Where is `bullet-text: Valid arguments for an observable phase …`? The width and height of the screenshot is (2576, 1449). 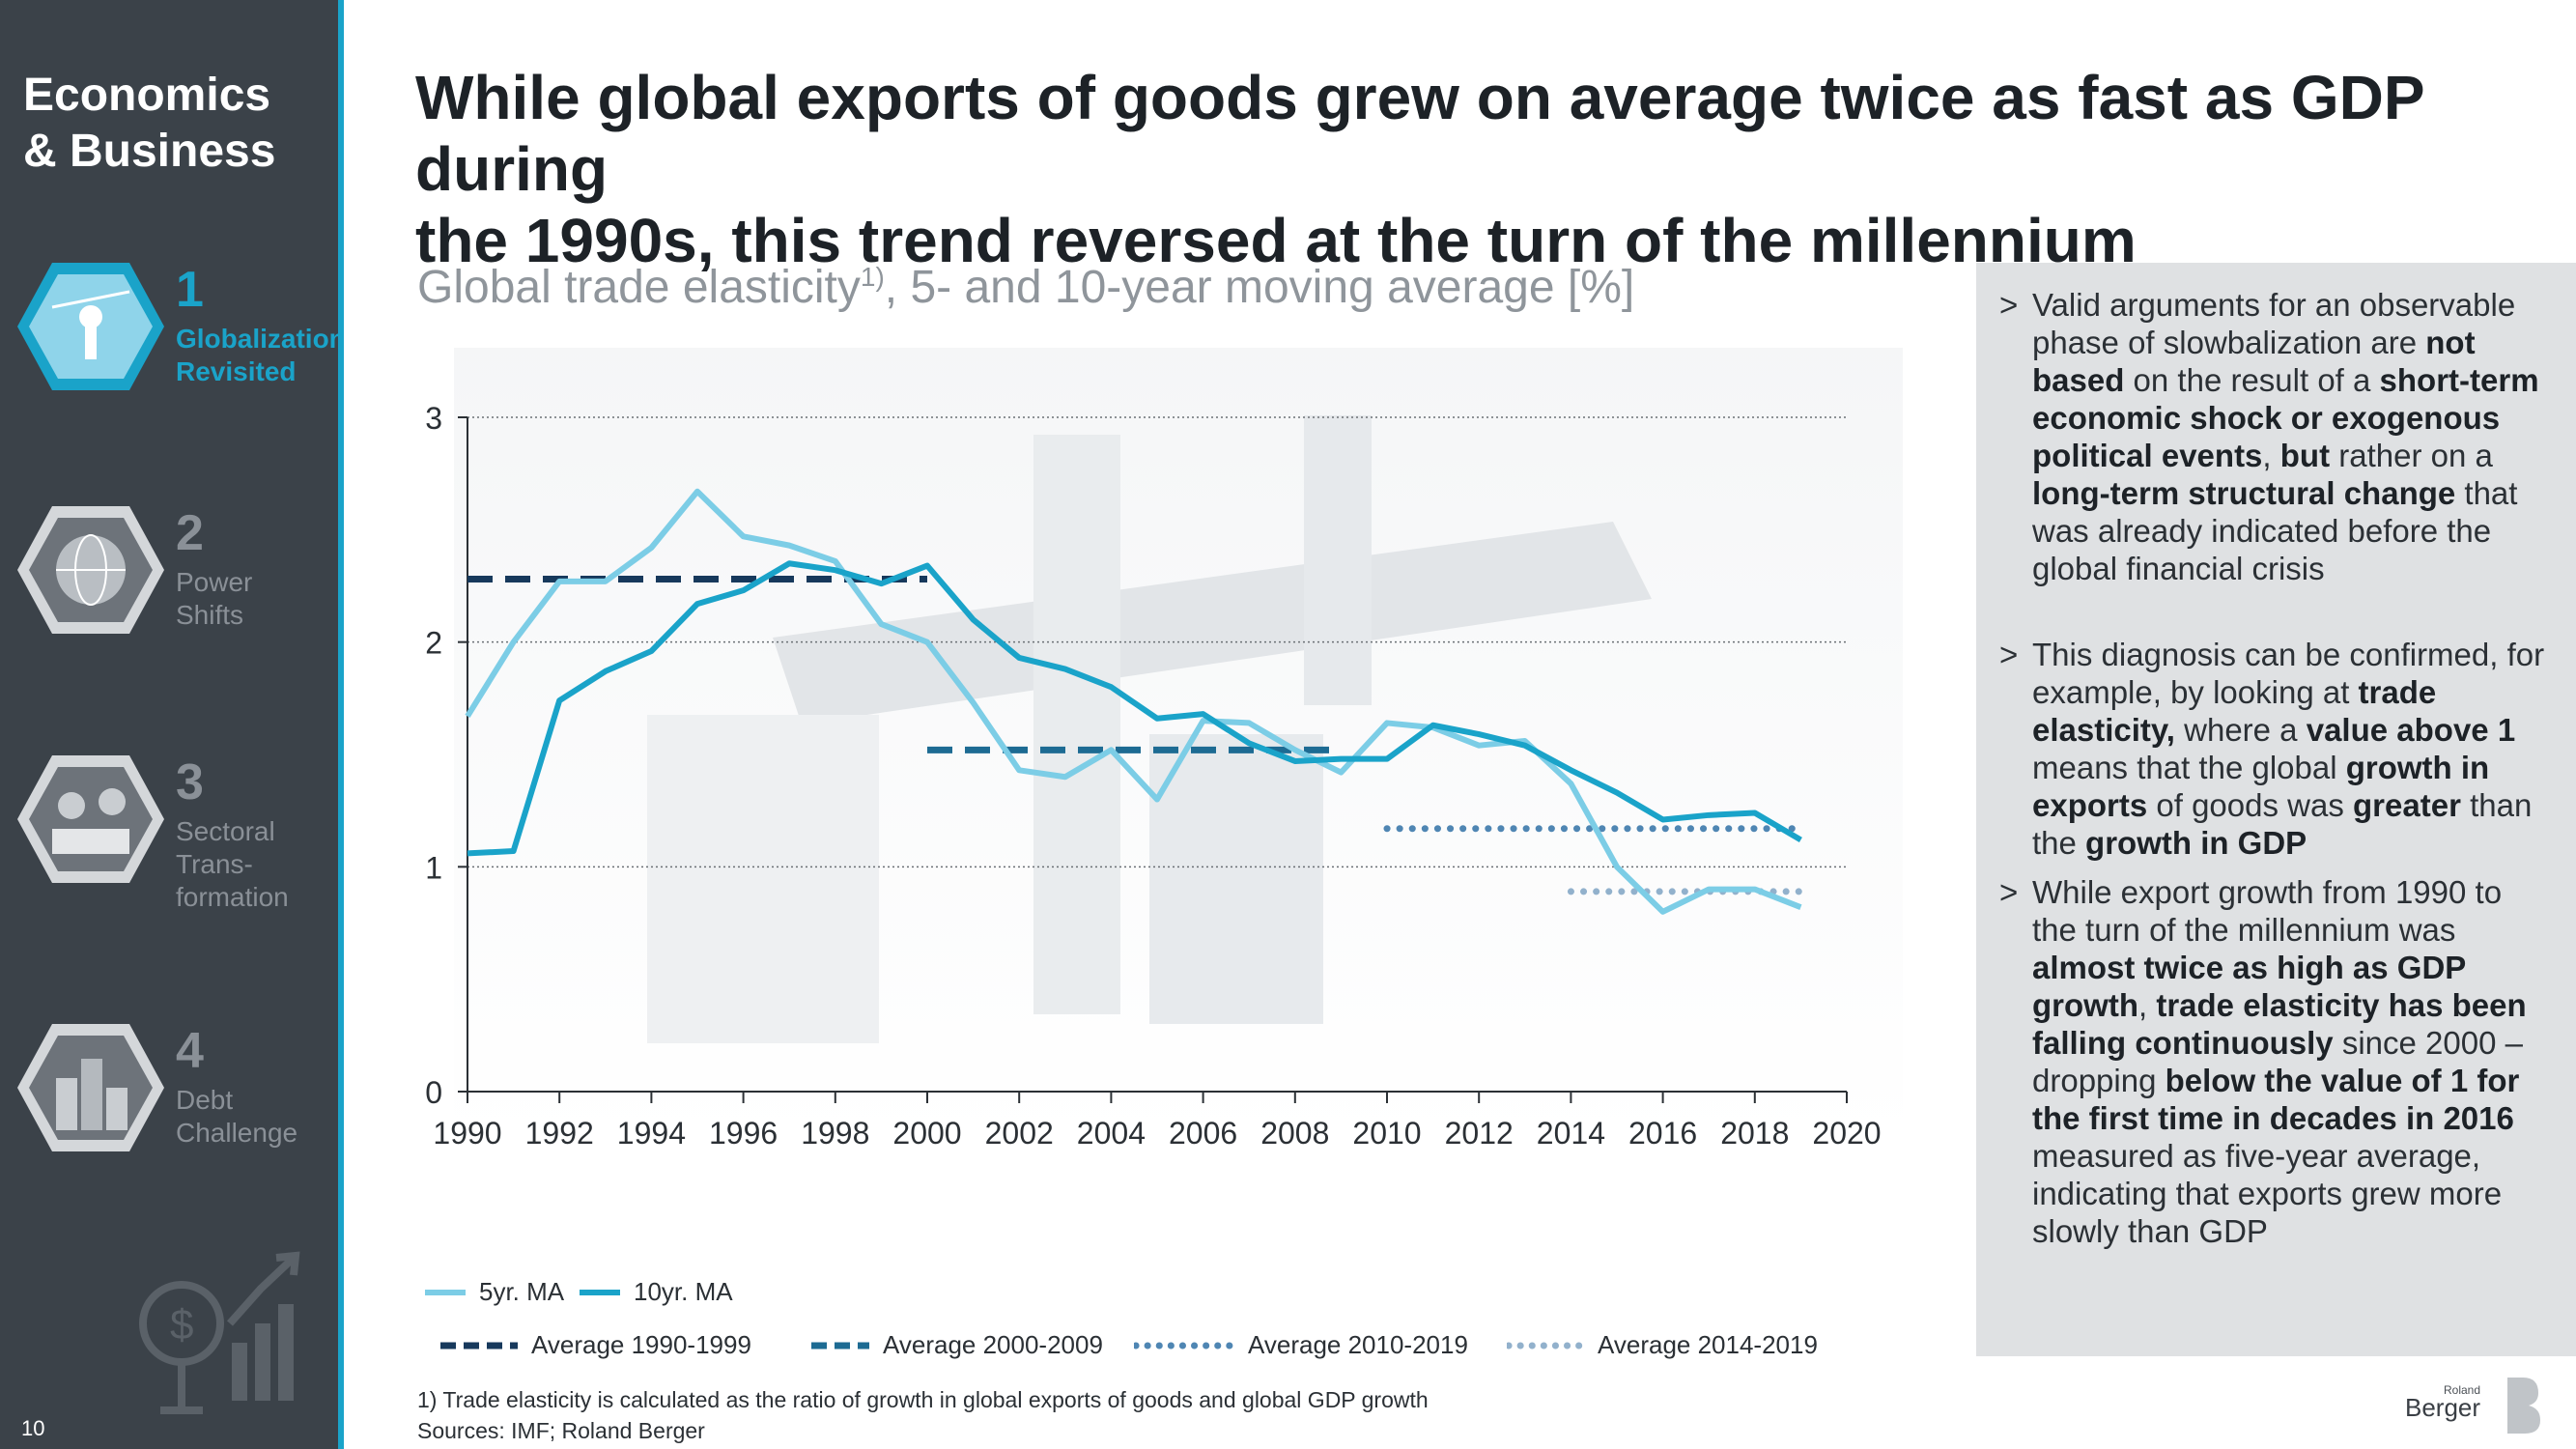
bullet-text: Valid arguments for an observable phase … is located at coordinates (2285, 436).